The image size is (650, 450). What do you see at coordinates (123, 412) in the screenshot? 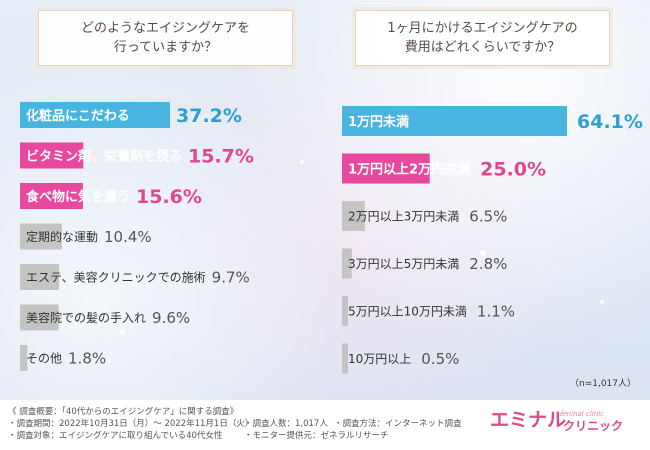
I see `survey-overview: 《 調査概要：「40代からのエイジングケア」に関する調査》` at bounding box center [123, 412].